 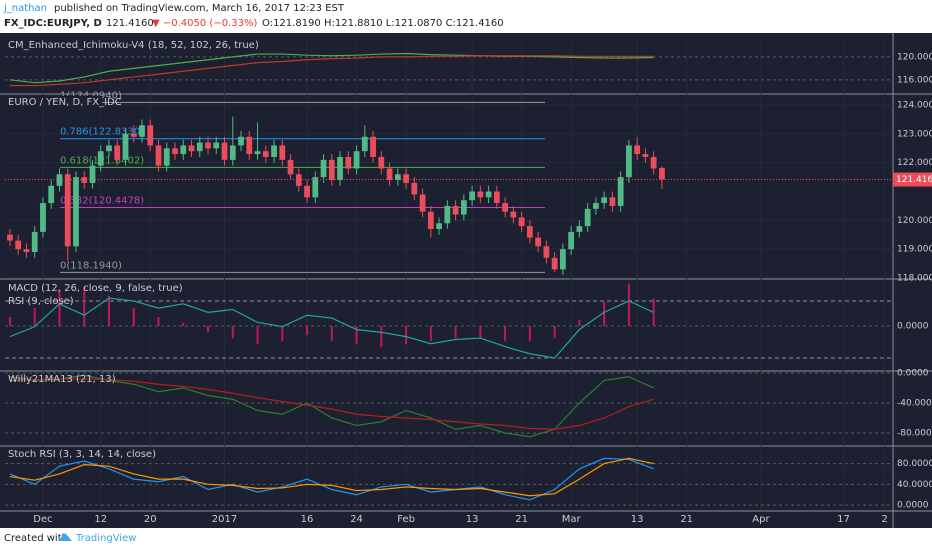 What do you see at coordinates (885, 519) in the screenshot?
I see `x-tick-label: 2` at bounding box center [885, 519].